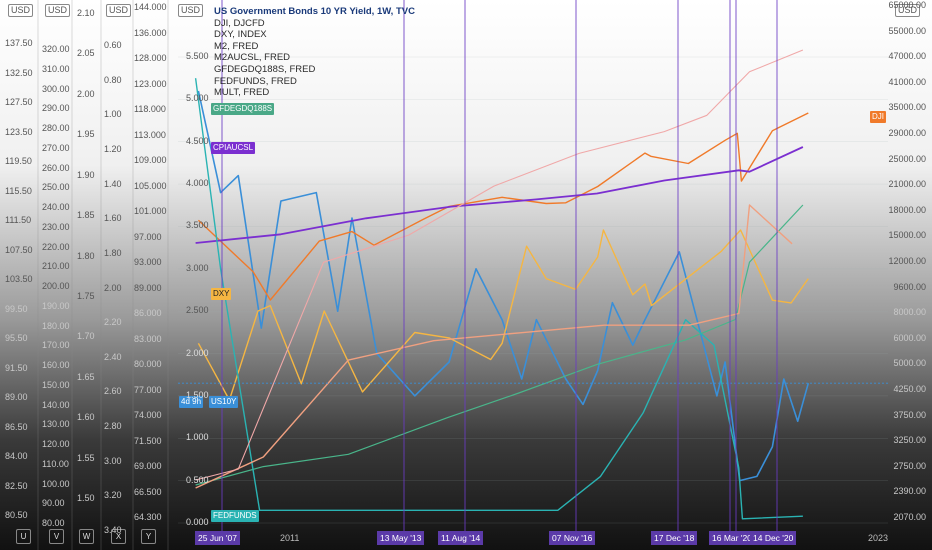  What do you see at coordinates (86, 215) in the screenshot?
I see `axis-tick-label: 1.85` at bounding box center [86, 215].